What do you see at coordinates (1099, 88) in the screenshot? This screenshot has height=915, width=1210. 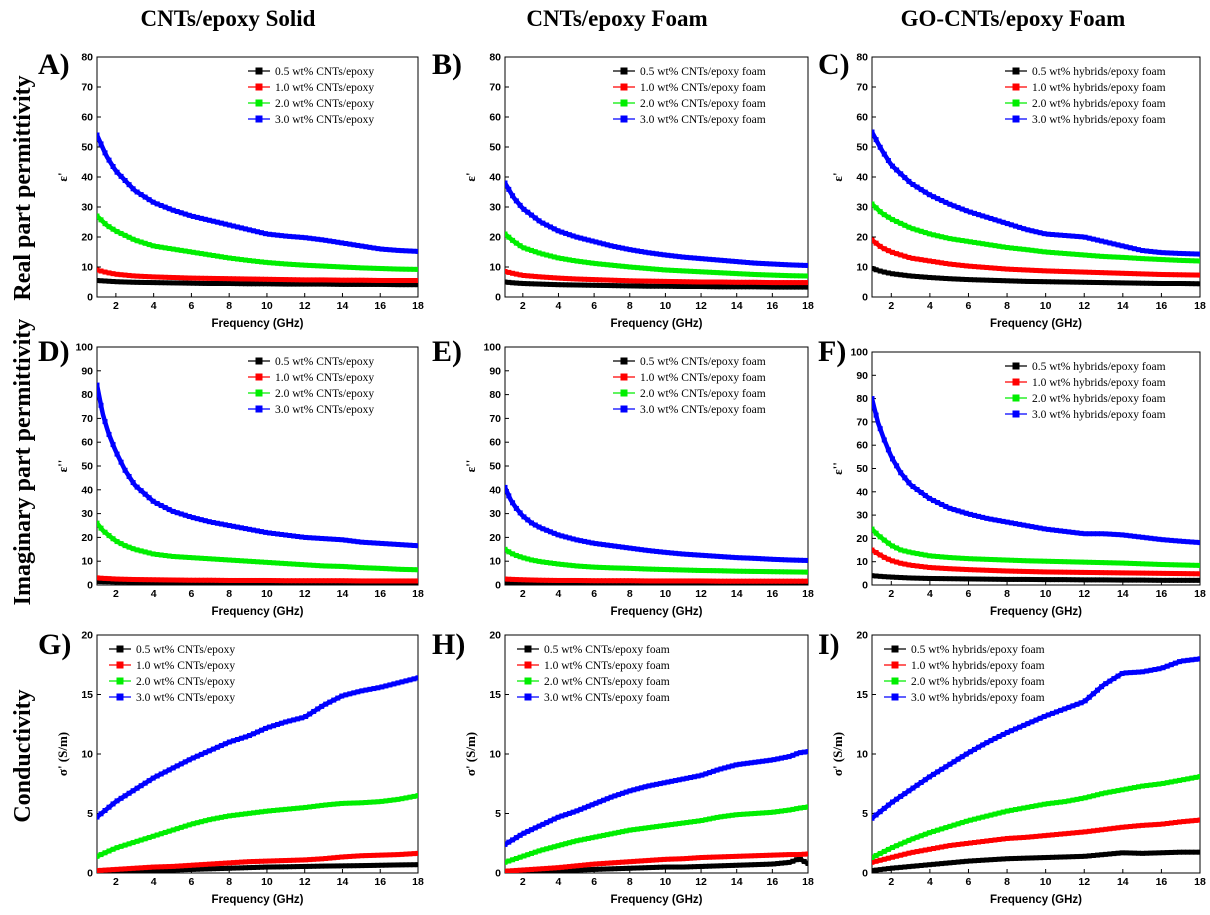 I see `legend-label: 1.0 wt% hybrids/epoxy foam` at bounding box center [1099, 88].